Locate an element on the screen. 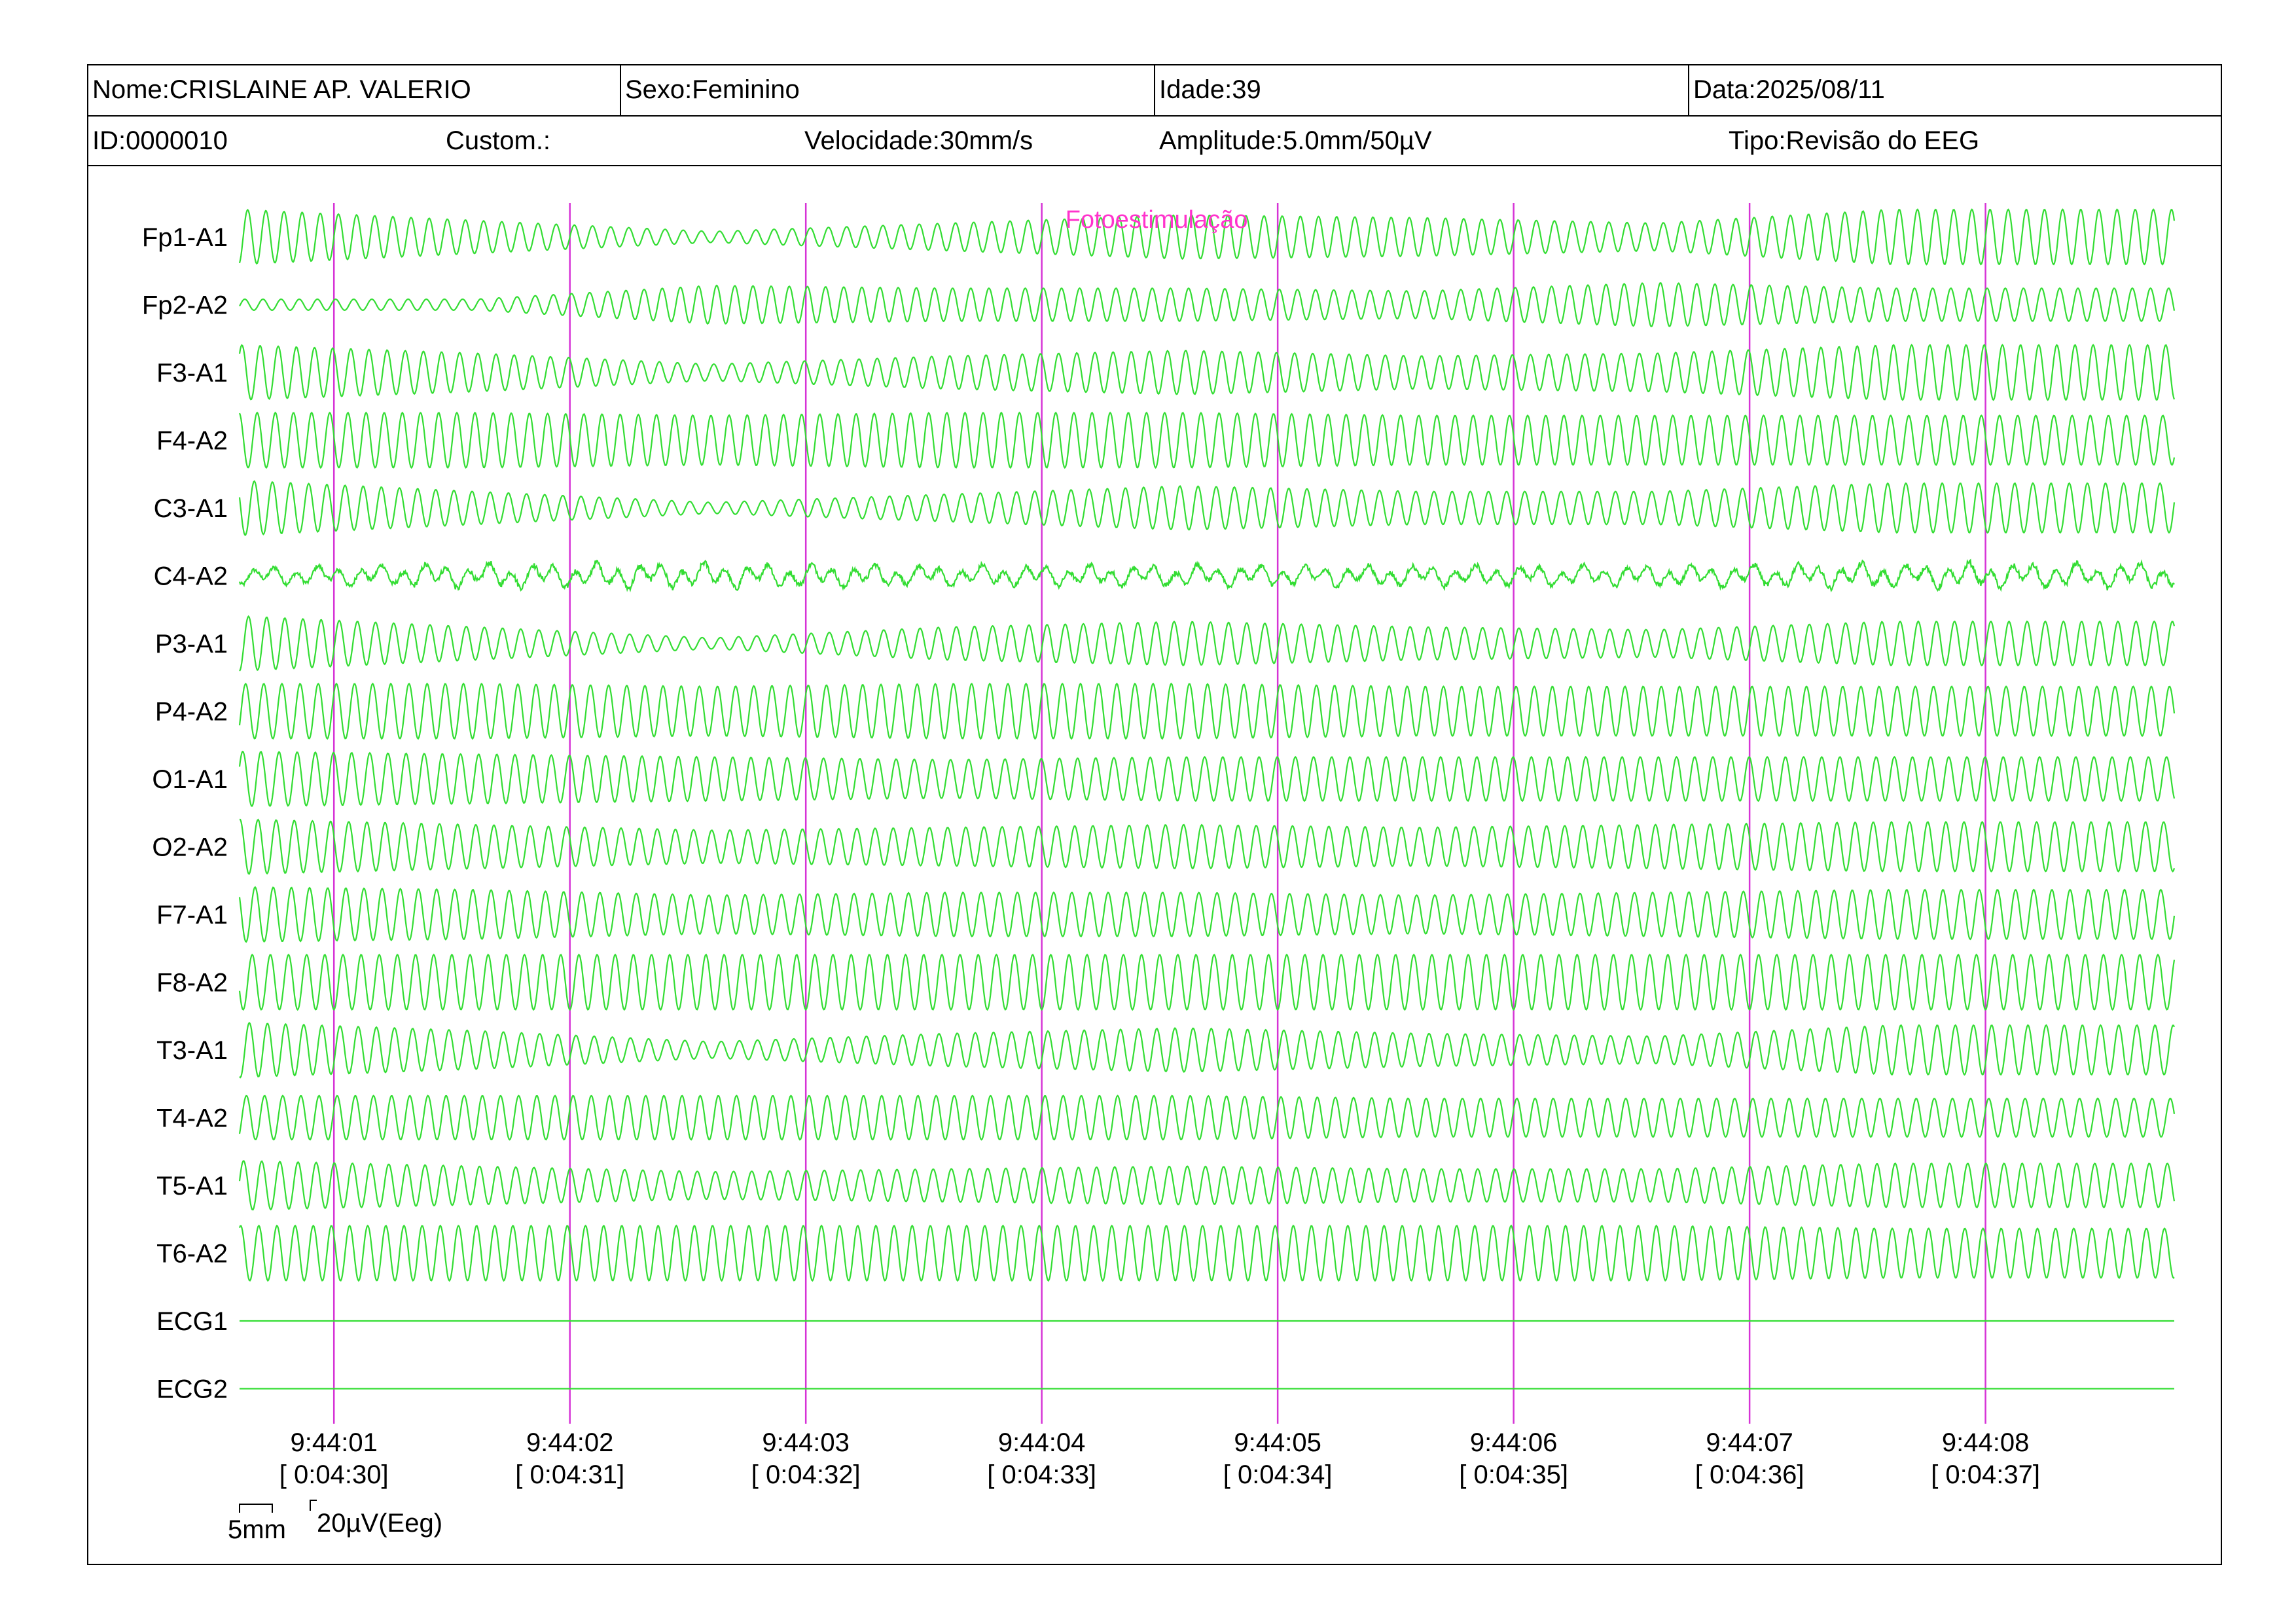 This screenshot has width=2296, height=1624. patient-id: ID:0000010 is located at coordinates (160, 140).